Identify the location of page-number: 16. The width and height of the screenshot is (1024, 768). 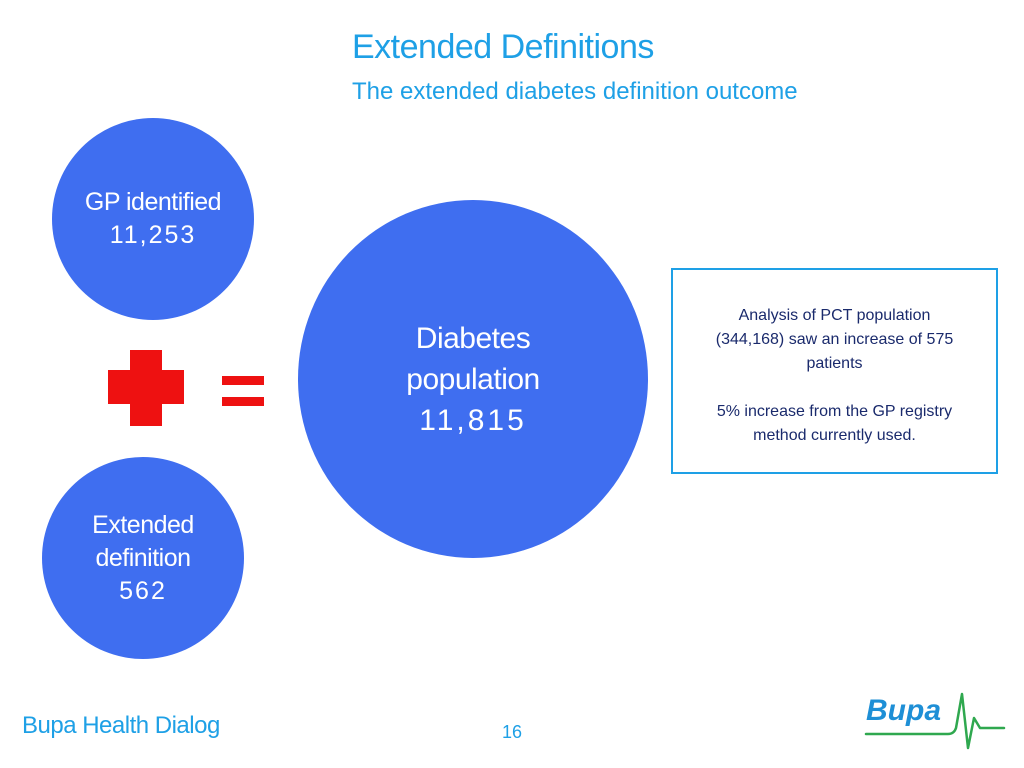
(512, 732).